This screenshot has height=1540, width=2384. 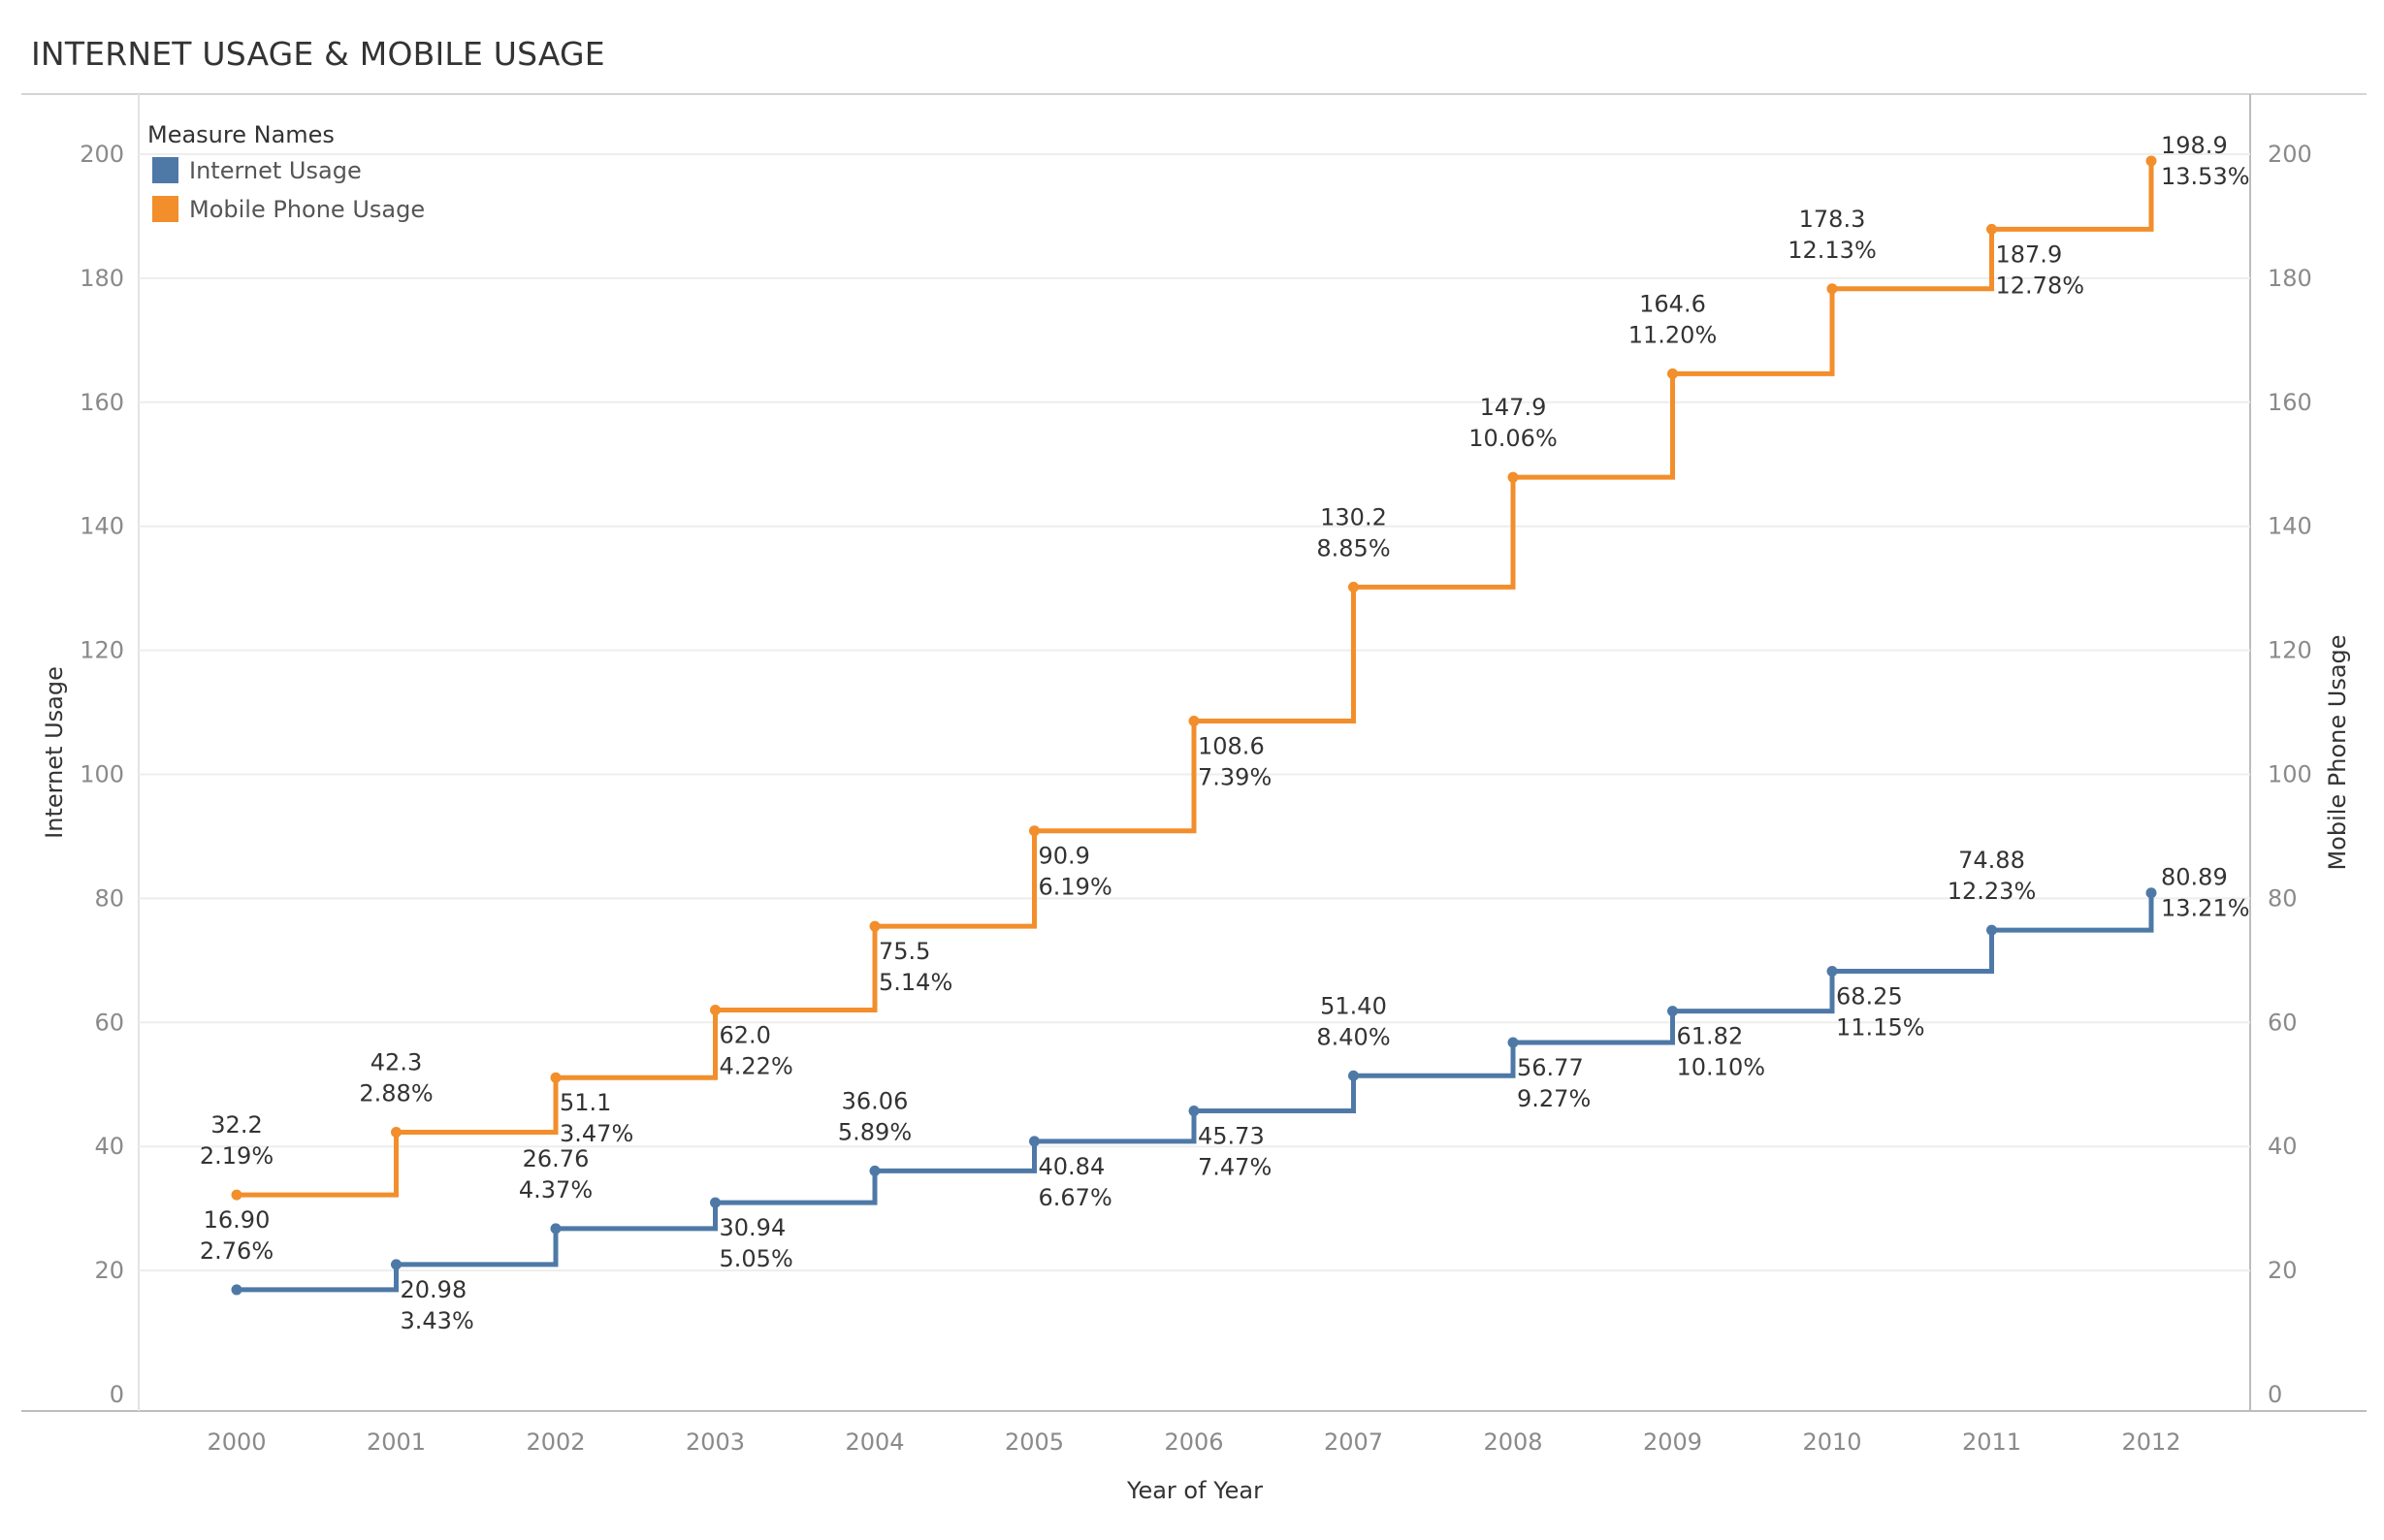 I want to click on legend-label: Internet Usage, so click(x=275, y=170).